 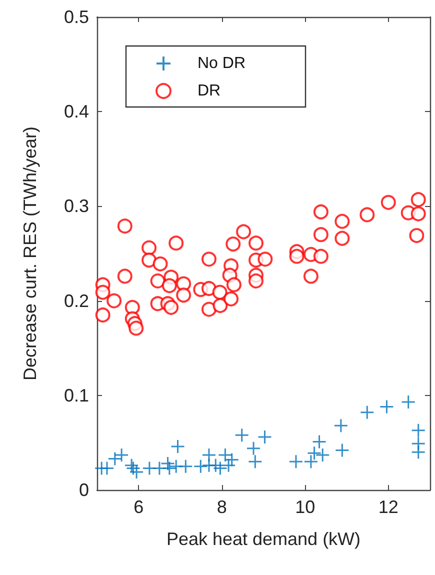 What do you see at coordinates (76, 17) in the screenshot?
I see `y-tick-label: 0.5` at bounding box center [76, 17].